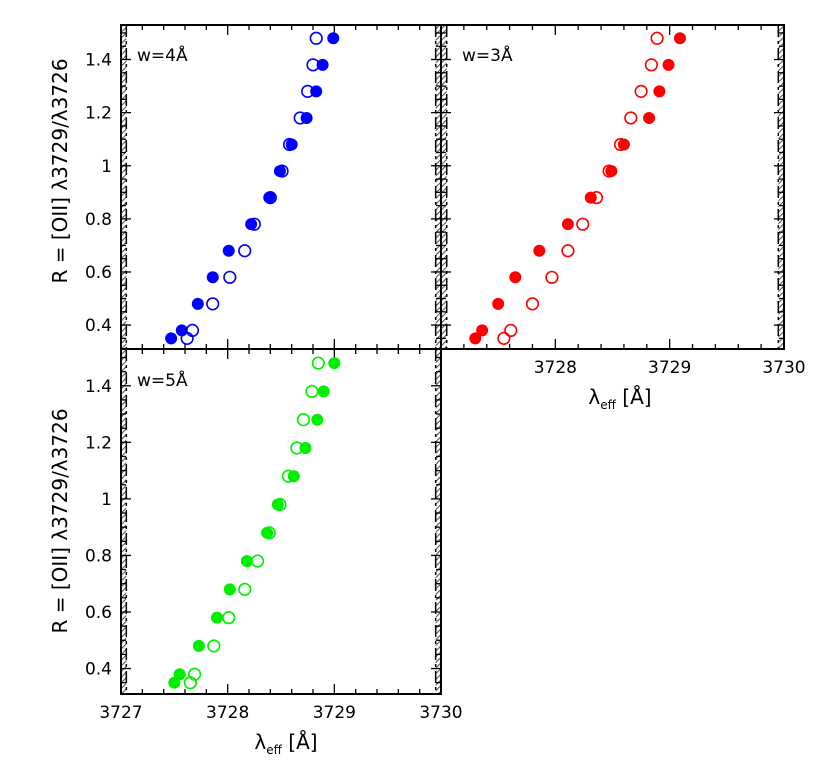 The width and height of the screenshot is (830, 778). Describe the element at coordinates (60, 520) in the screenshot. I see `y-axis-label-bottom: R = [OII] λ3729/λ3726` at that location.